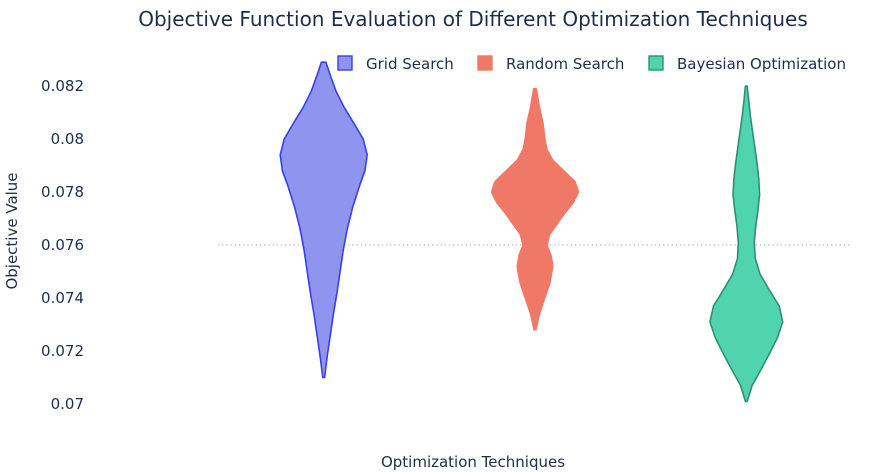 The width and height of the screenshot is (878, 473). What do you see at coordinates (410, 64) in the screenshot?
I see `legend-label: Grid Search` at bounding box center [410, 64].